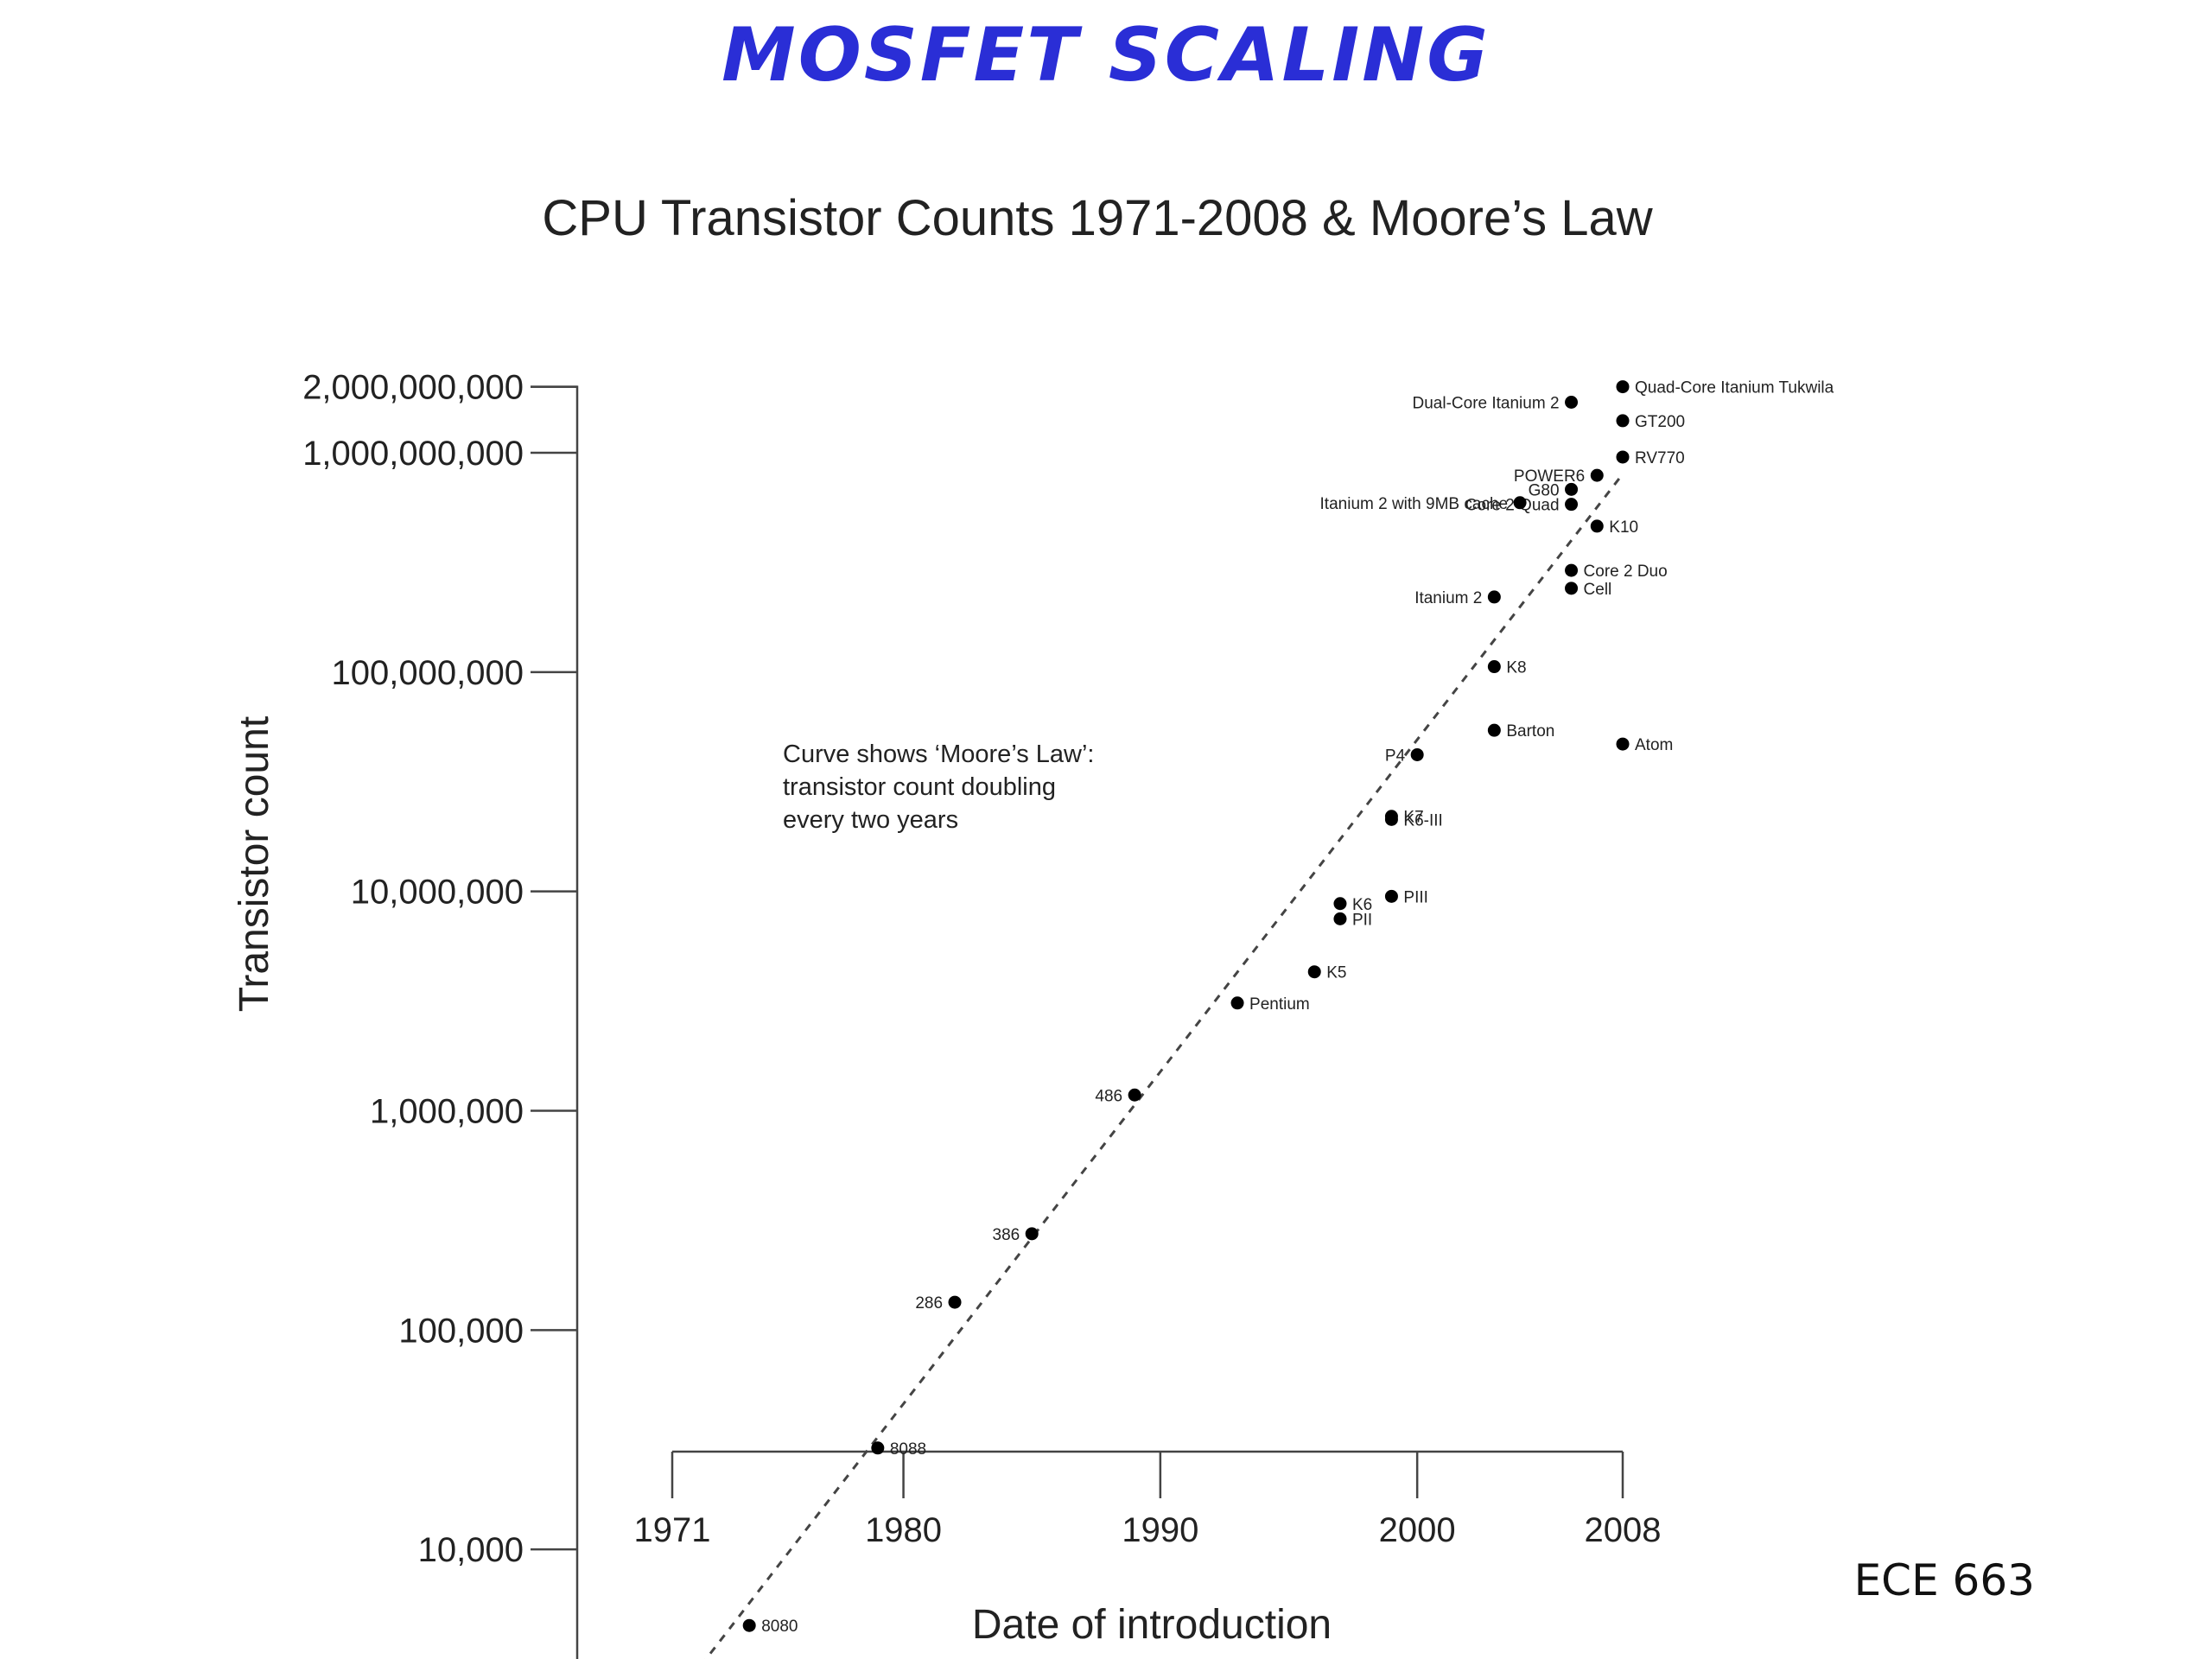 The height and width of the screenshot is (1659, 2212). I want to click on data-point-label: PII, so click(1362, 920).